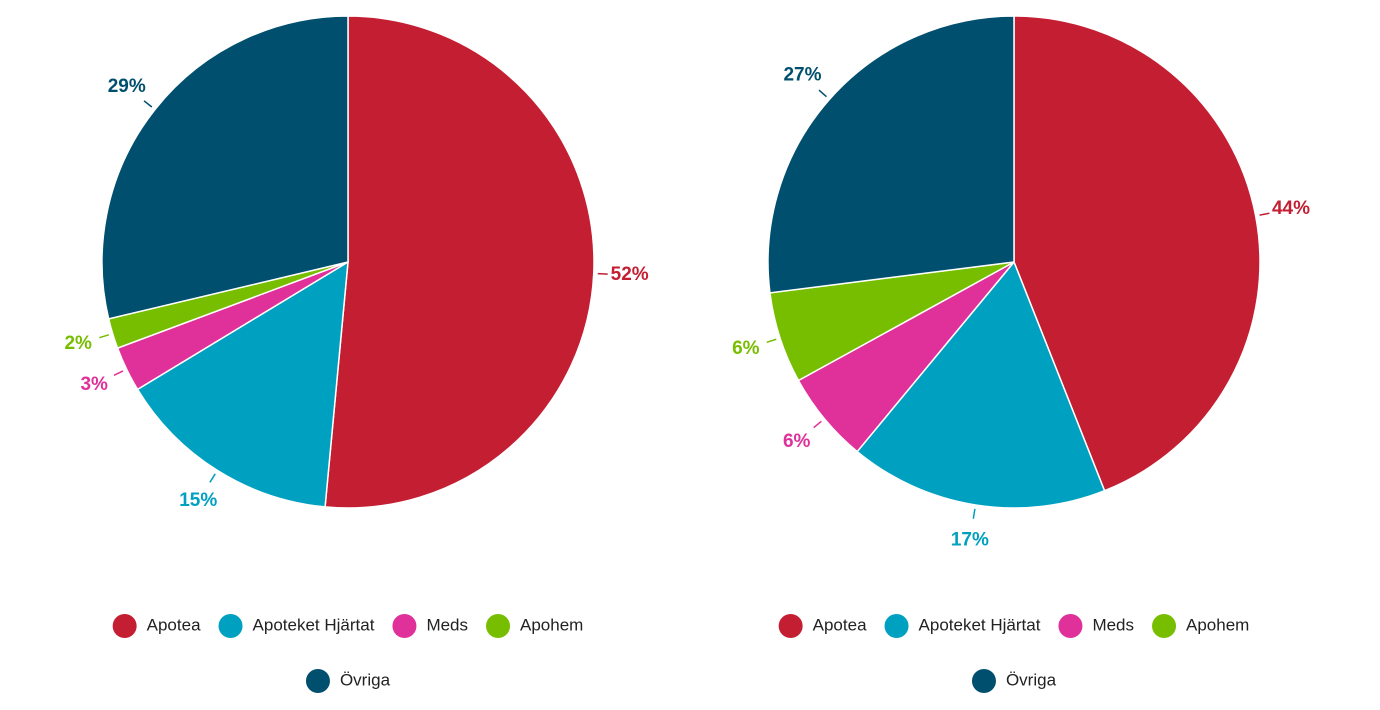 The width and height of the screenshot is (1380, 710). Describe the element at coordinates (802, 75) in the screenshot. I see `value-label: 27%` at that location.